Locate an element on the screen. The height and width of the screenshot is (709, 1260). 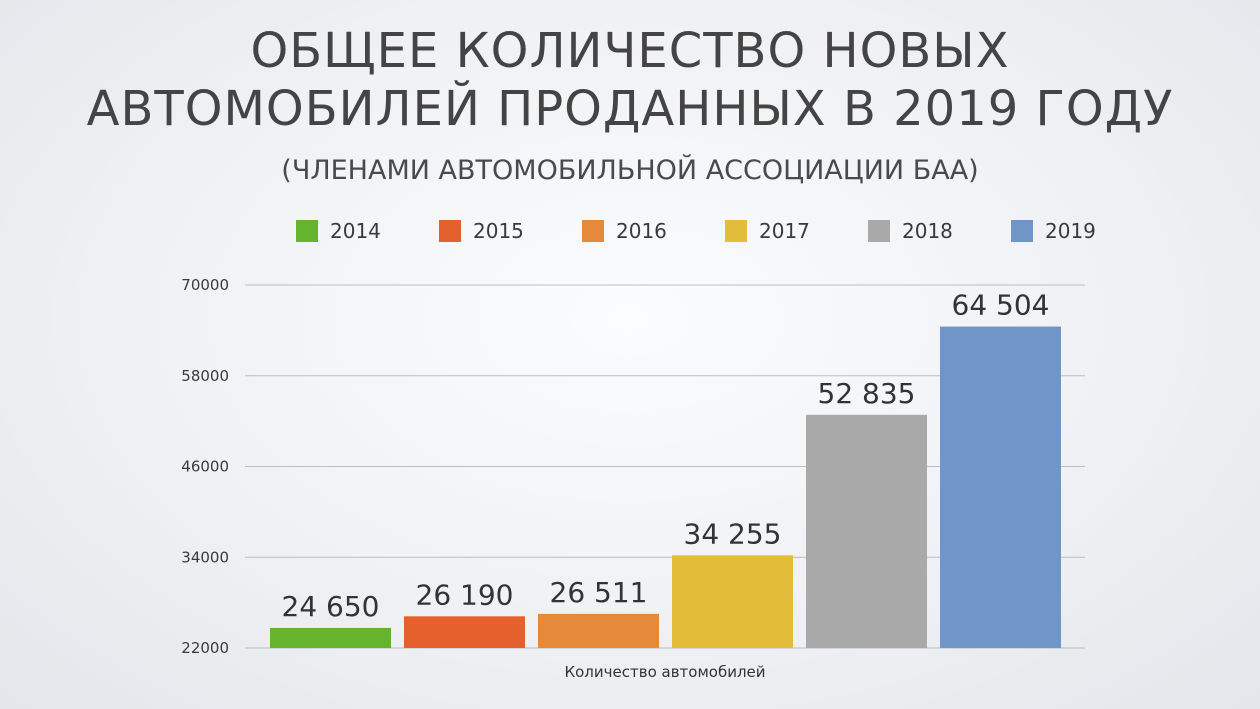
legend-item-2018: 2018 is located at coordinates (910, 231).